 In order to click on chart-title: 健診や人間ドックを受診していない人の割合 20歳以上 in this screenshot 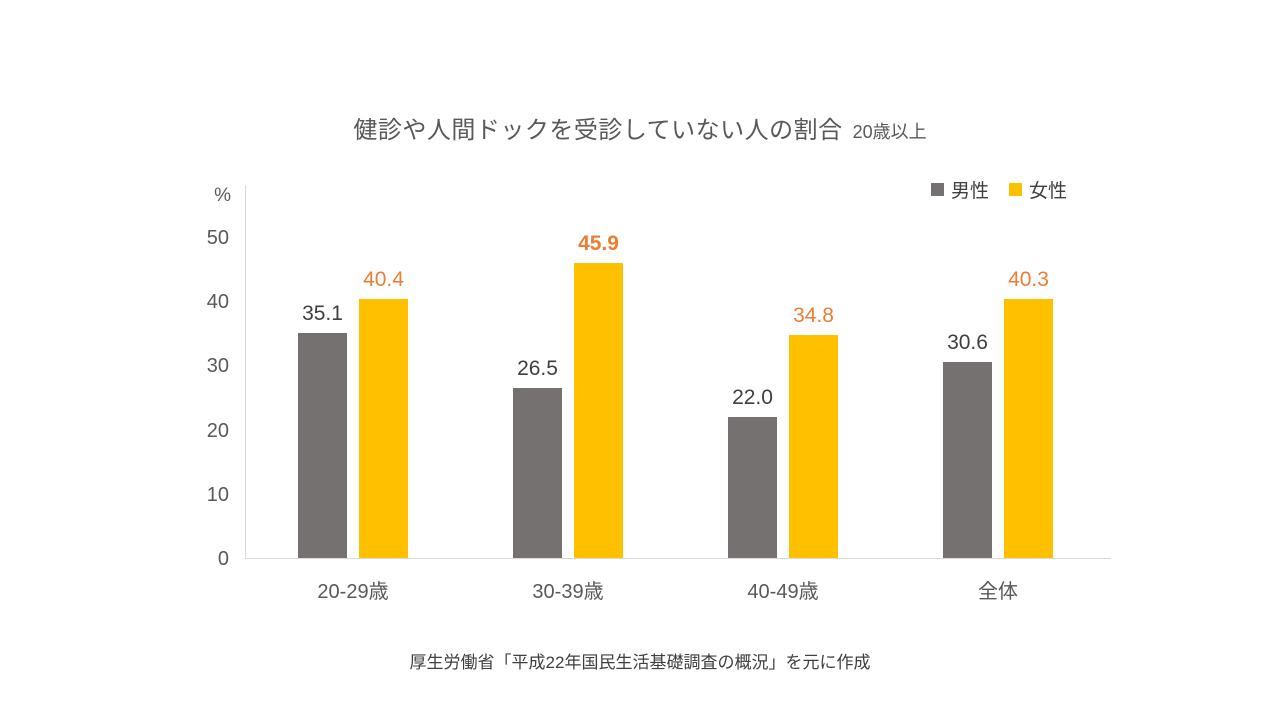, I will do `click(640, 127)`.